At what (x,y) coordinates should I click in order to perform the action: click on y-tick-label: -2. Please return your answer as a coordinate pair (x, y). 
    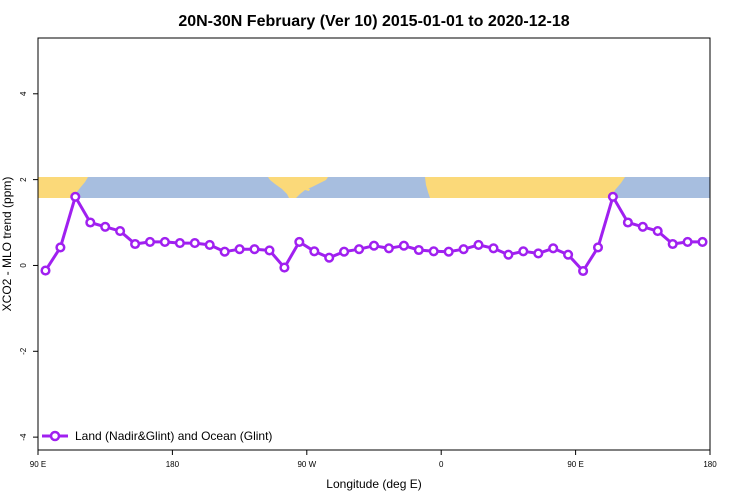
    Looking at the image, I should click on (23, 351).